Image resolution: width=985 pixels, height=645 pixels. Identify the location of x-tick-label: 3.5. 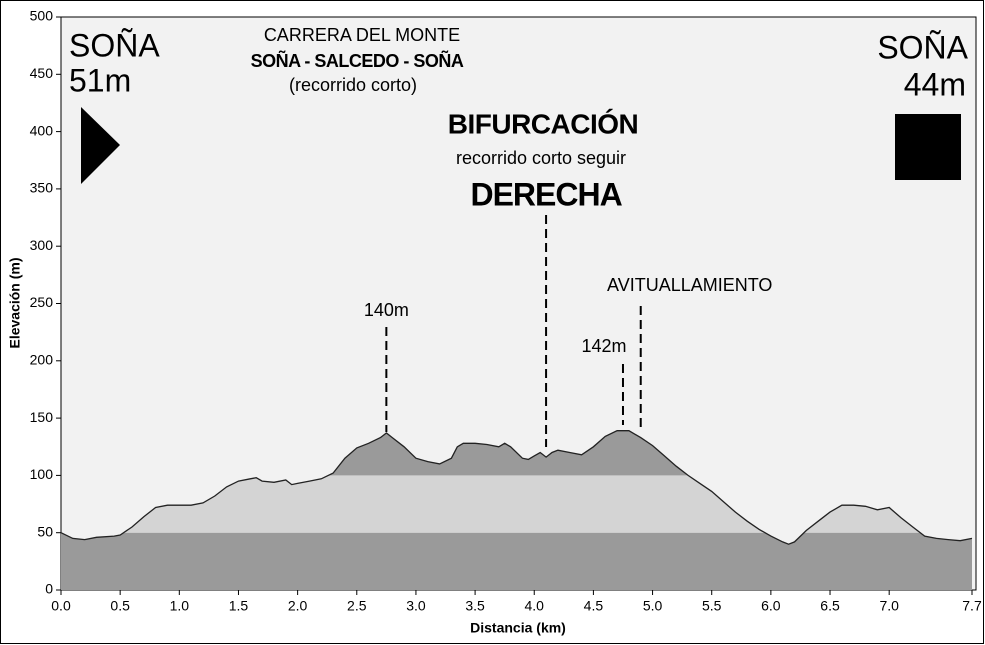
(475, 606).